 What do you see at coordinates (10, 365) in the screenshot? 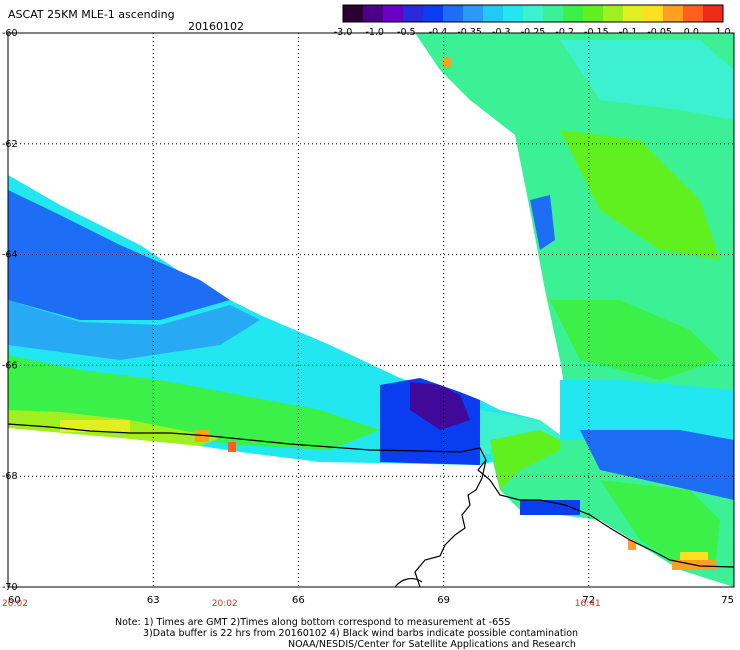
I see `y-tick-label: -66` at bounding box center [10, 365].